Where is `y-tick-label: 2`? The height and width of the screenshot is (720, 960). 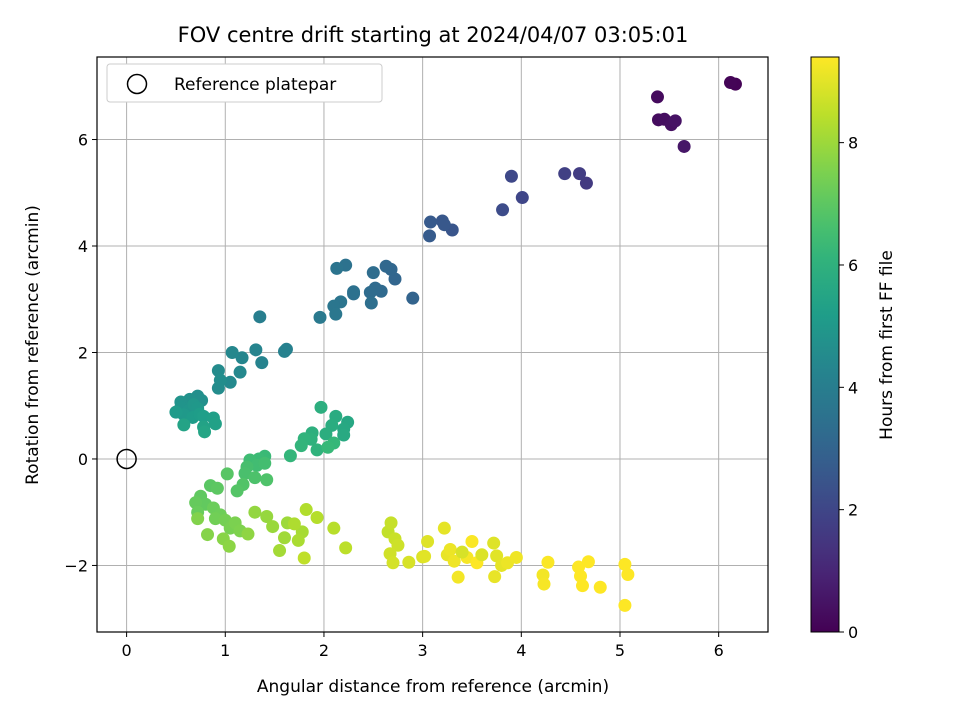 y-tick-label: 2 is located at coordinates (83, 352).